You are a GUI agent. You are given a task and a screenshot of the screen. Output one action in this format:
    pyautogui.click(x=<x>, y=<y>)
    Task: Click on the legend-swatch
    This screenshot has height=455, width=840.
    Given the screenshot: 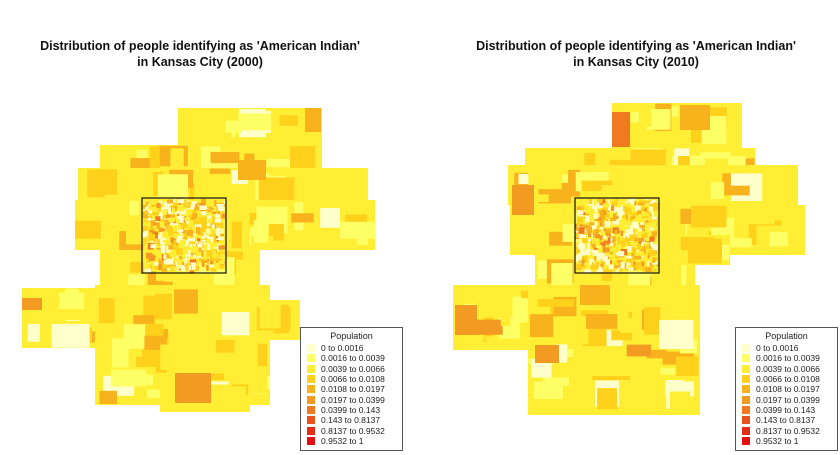 What is the action you would take?
    pyautogui.click(x=311, y=389)
    